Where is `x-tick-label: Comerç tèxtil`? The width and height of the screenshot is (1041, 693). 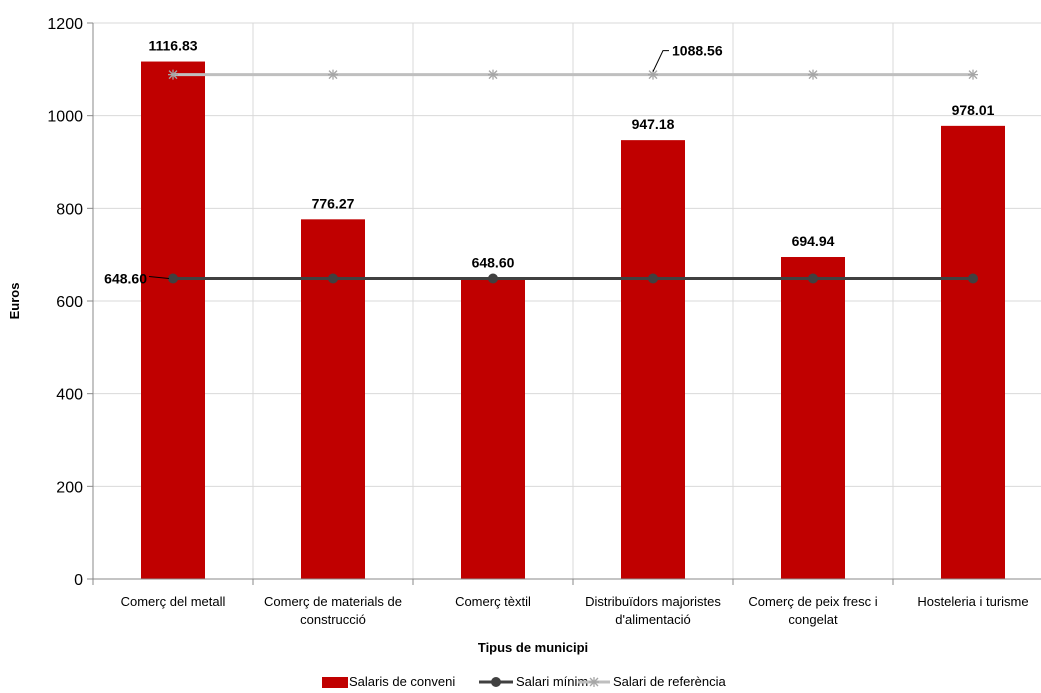
x-tick-label: Comerç tèxtil is located at coordinates (493, 601).